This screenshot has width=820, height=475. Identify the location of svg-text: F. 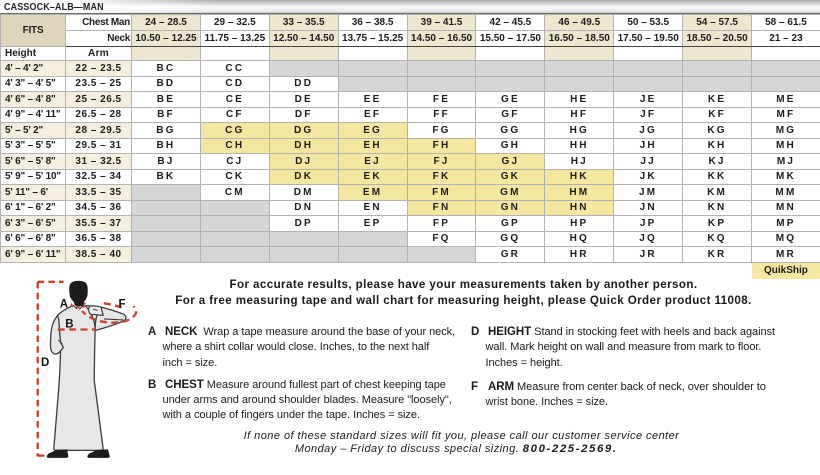
(122, 304).